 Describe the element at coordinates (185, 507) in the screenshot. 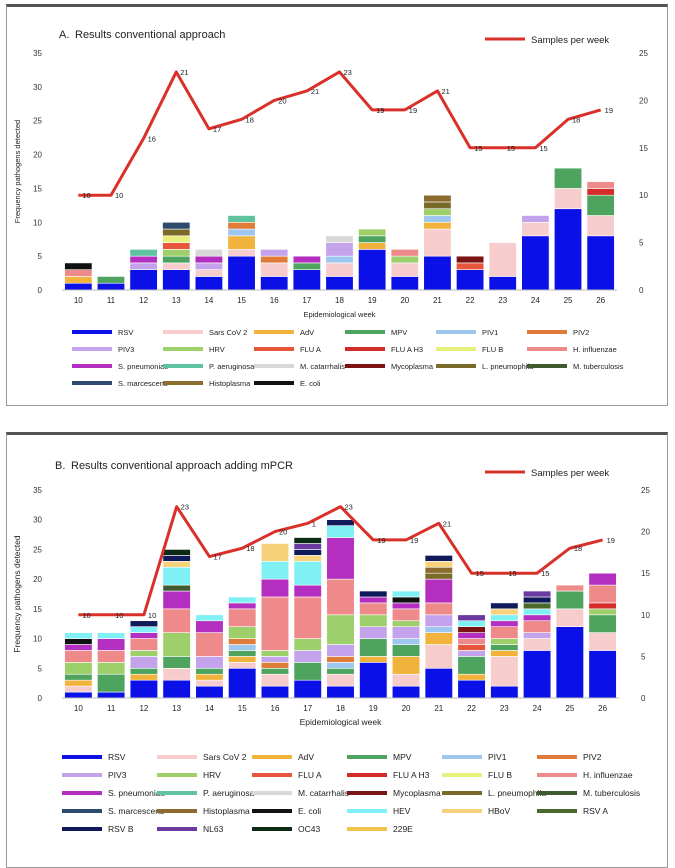

I see `chart-b-line-data-label: 23` at that location.